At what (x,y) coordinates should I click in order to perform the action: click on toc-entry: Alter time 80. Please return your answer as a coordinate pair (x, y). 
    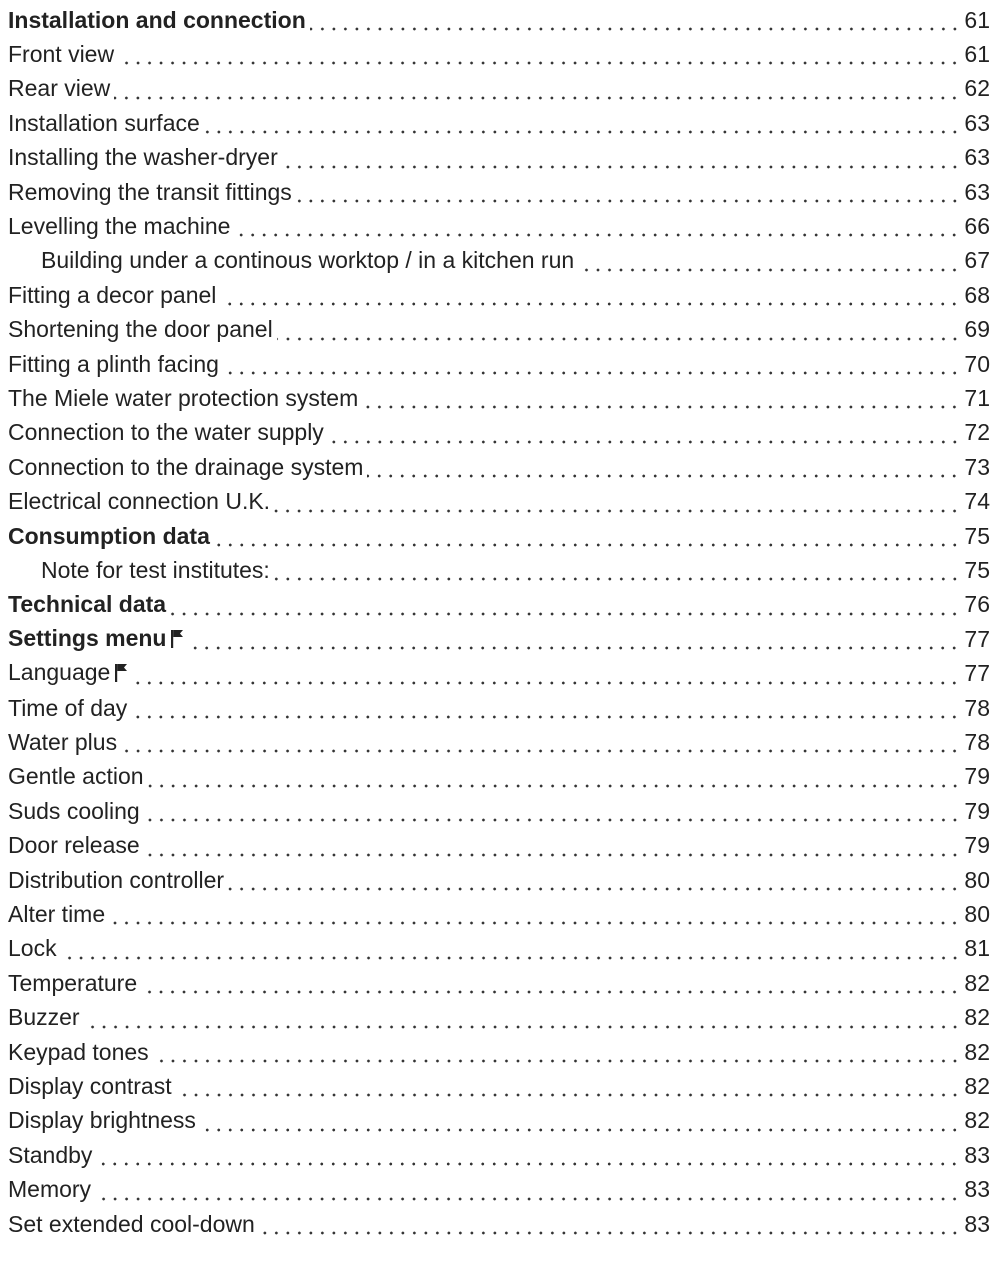
    Looking at the image, I should click on (495, 914).